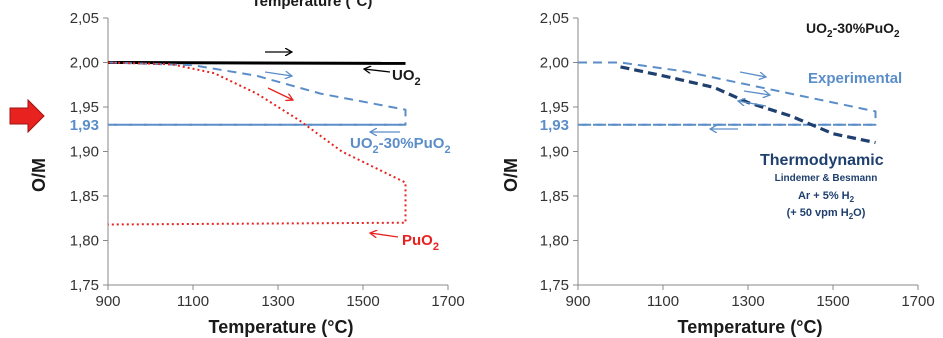 Image resolution: width=943 pixels, height=338 pixels. I want to click on chart-right-ylabel: O/M, so click(511, 175).